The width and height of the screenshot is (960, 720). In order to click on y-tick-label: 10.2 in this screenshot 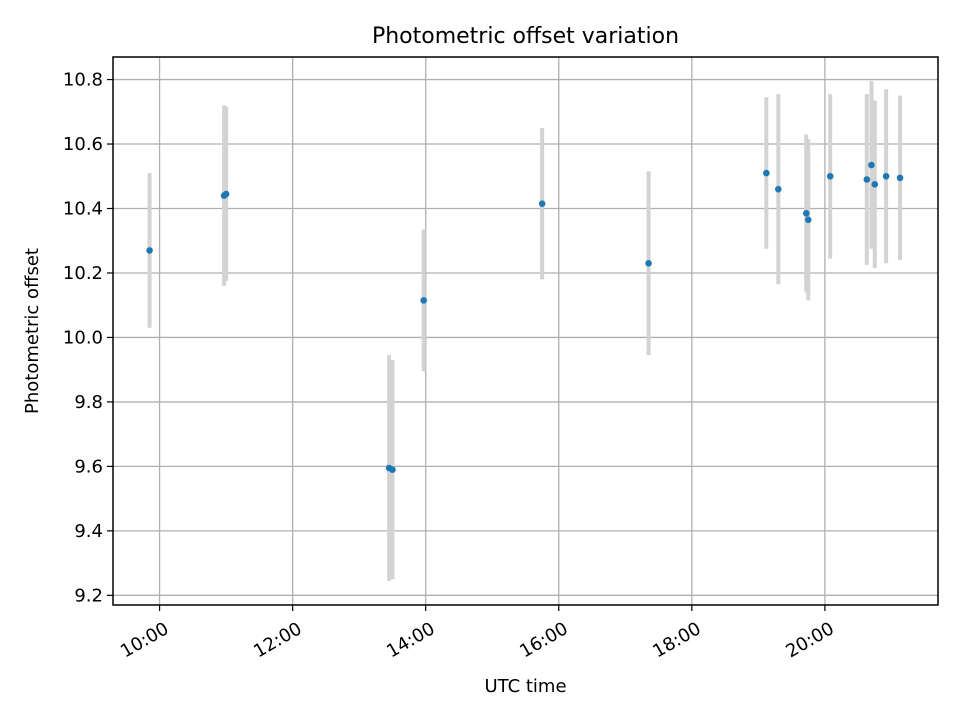, I will do `click(83, 273)`.